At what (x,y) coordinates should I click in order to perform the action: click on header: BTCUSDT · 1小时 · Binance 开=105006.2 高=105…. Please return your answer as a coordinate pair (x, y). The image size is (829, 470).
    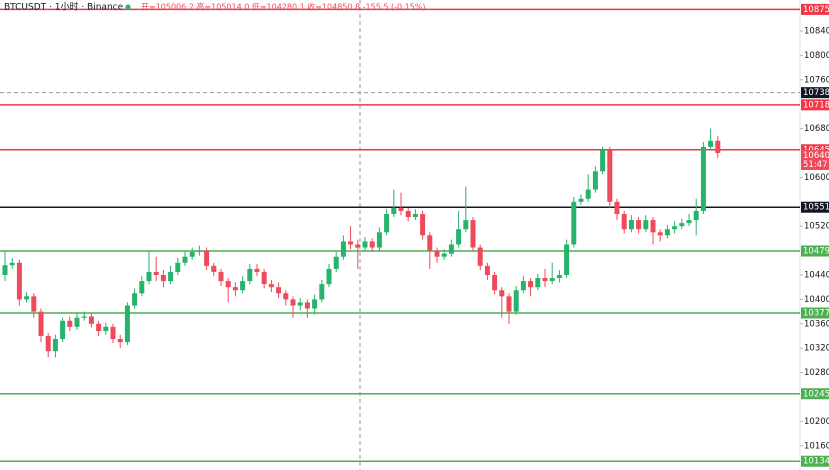
    Looking at the image, I should click on (215, 7).